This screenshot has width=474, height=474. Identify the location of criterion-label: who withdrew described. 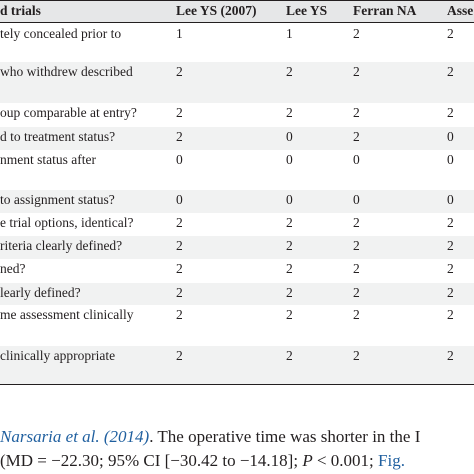
(66, 71).